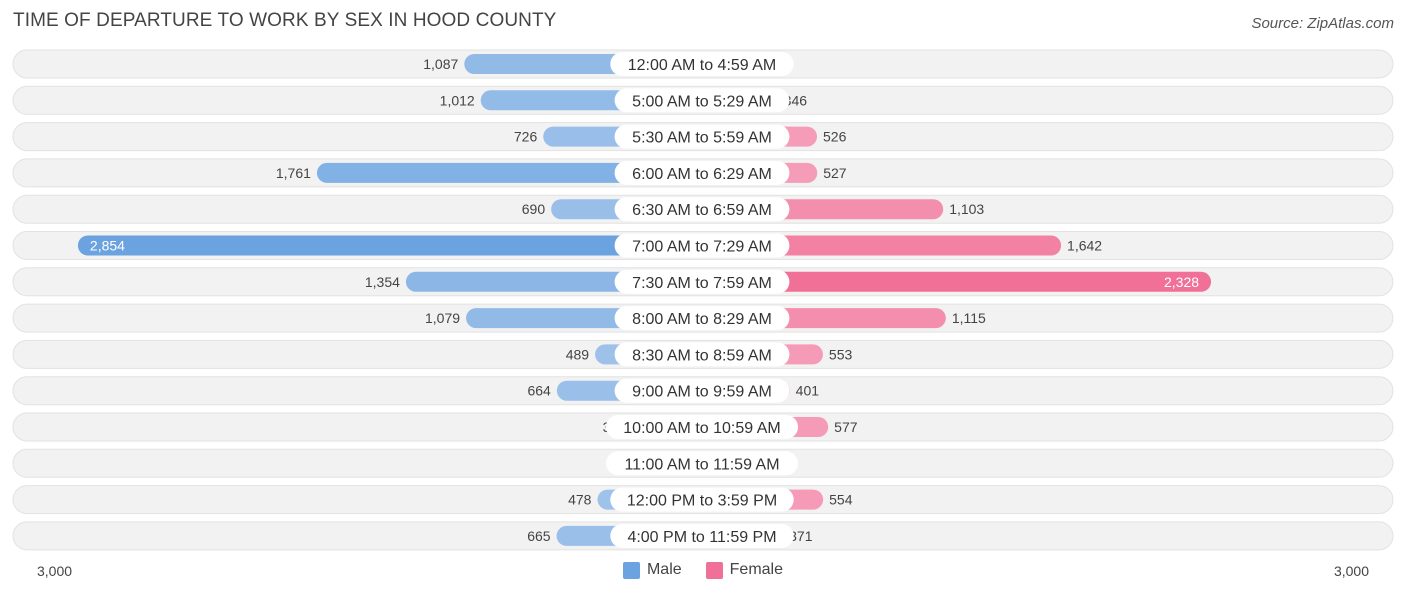 This screenshot has height=595, width=1406. Describe the element at coordinates (526, 137) in the screenshot. I see `male-value-label: 726` at that location.